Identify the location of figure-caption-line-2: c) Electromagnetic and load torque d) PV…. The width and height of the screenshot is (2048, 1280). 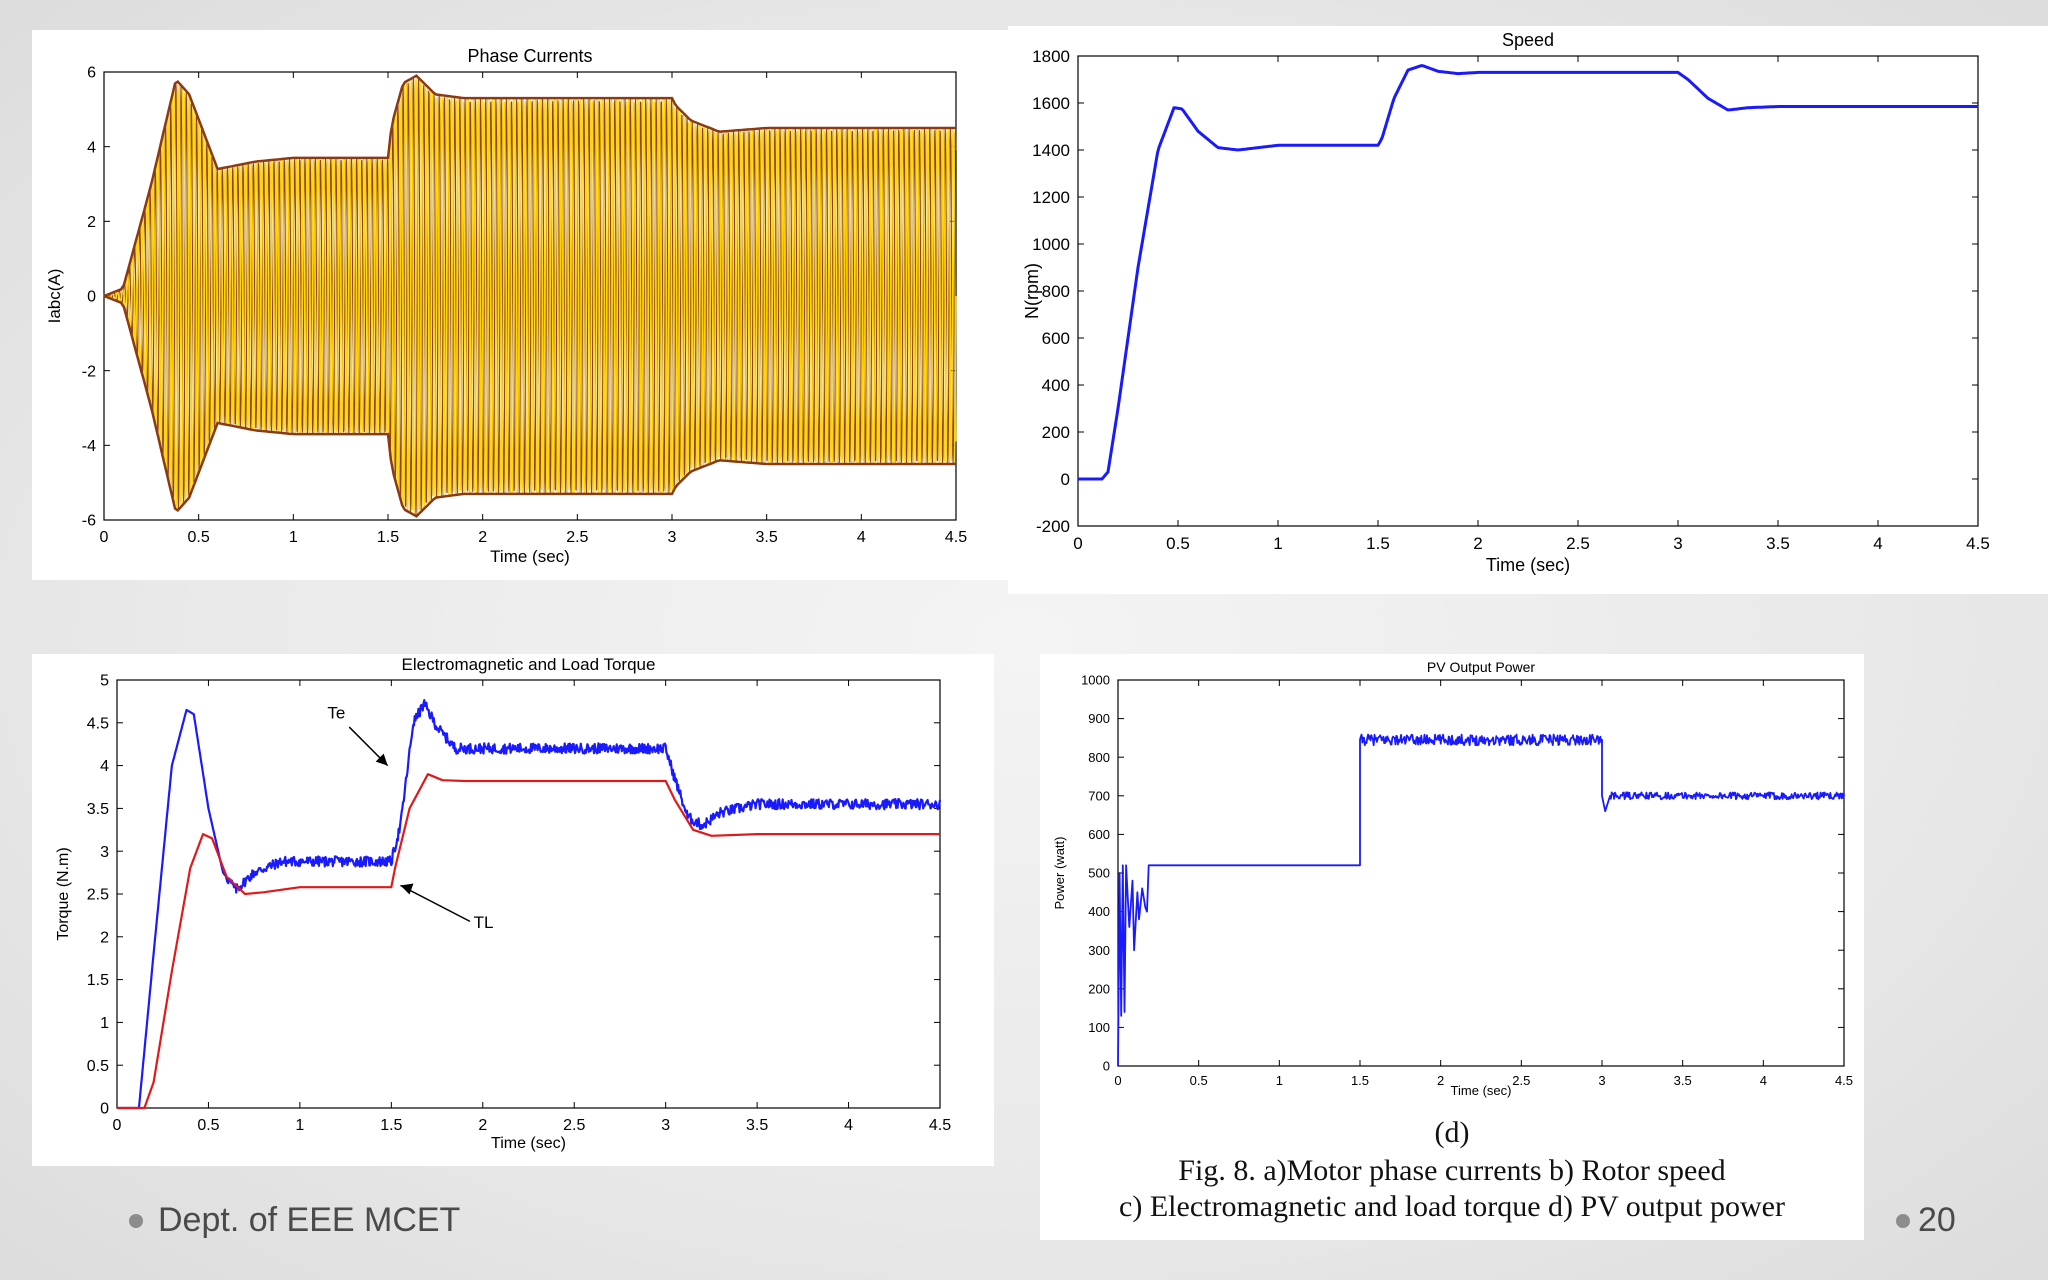
(1452, 1206).